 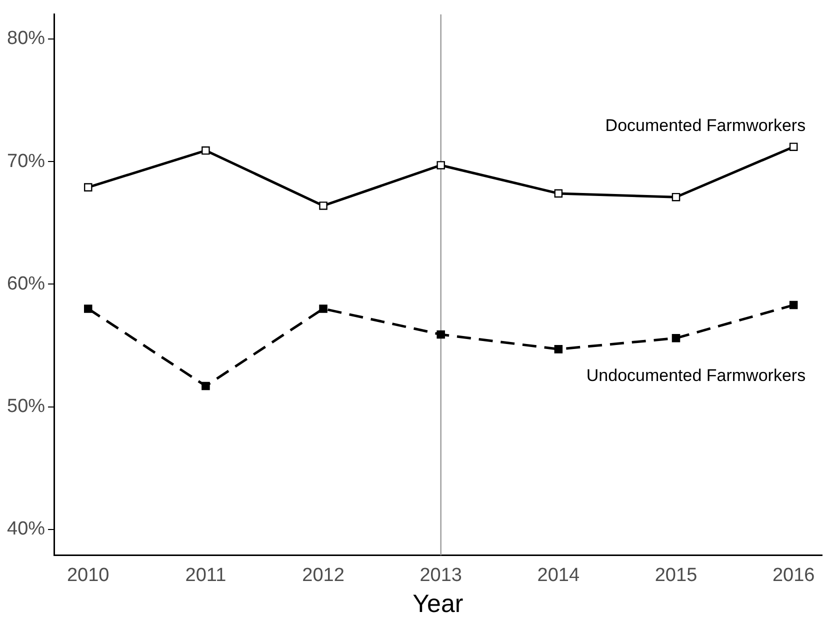 What do you see at coordinates (205, 575) in the screenshot?
I see `x-tick-label: 2011` at bounding box center [205, 575].